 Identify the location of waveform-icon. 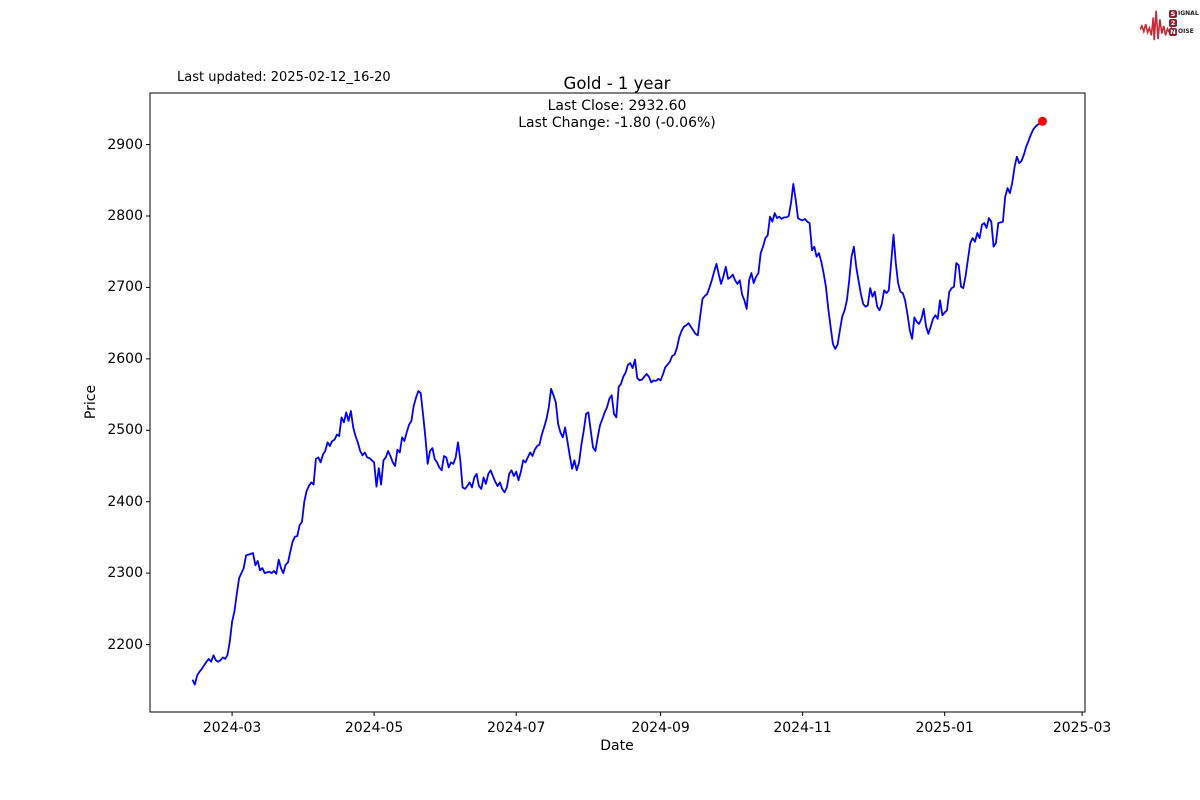
(1157, 25).